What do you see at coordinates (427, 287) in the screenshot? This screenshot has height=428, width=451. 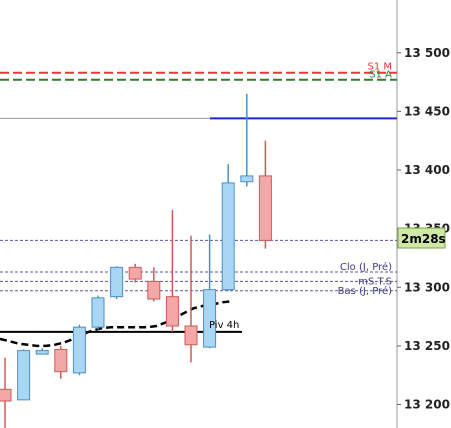 I see `y-tick-label: 13 300` at bounding box center [427, 287].